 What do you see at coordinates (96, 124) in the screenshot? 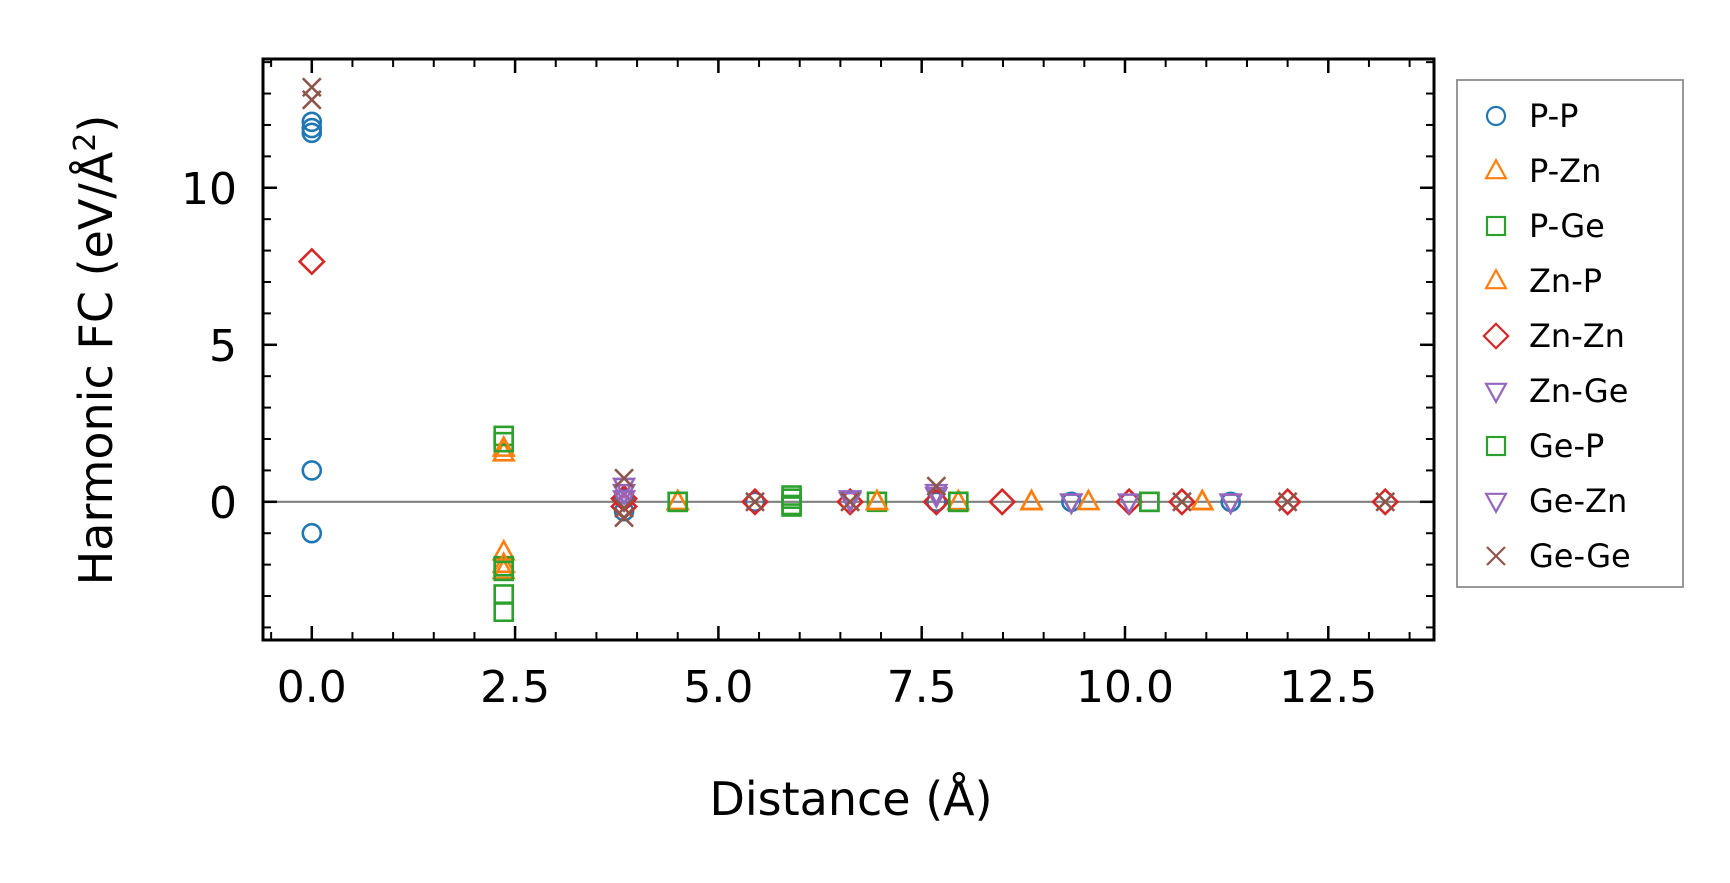
I see `y-axis-title-close: )` at bounding box center [96, 124].